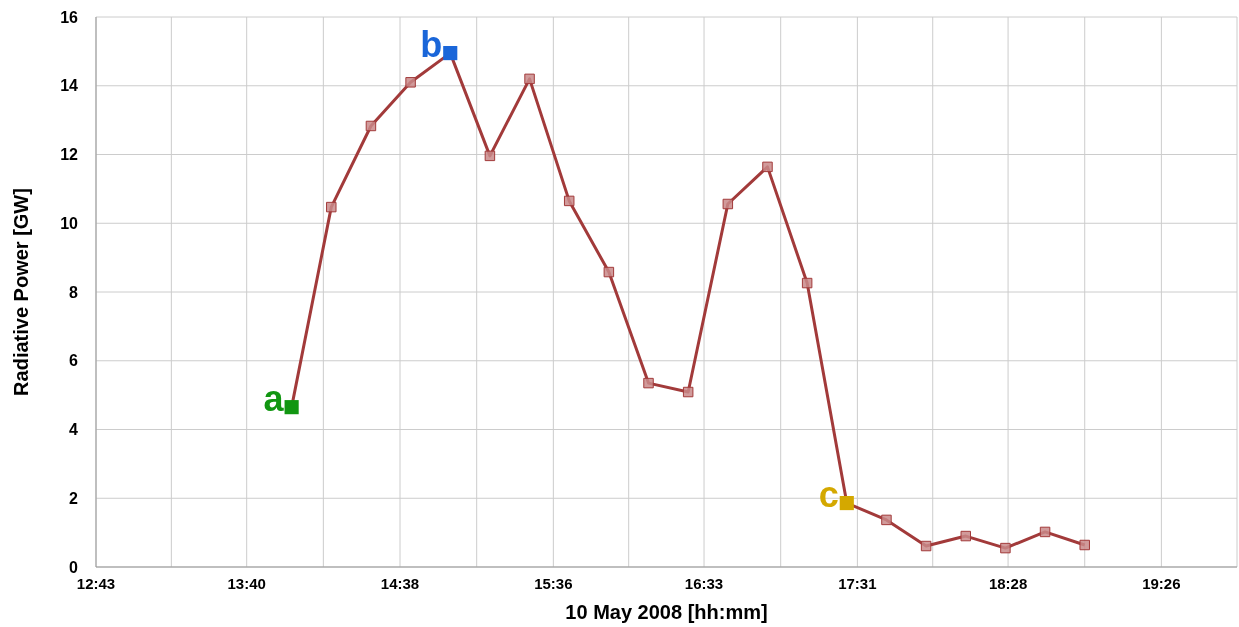 The image size is (1239, 627). Describe the element at coordinates (666, 612) in the screenshot. I see `x-axis-title: 10 May 2008 [hh:mm]` at that location.